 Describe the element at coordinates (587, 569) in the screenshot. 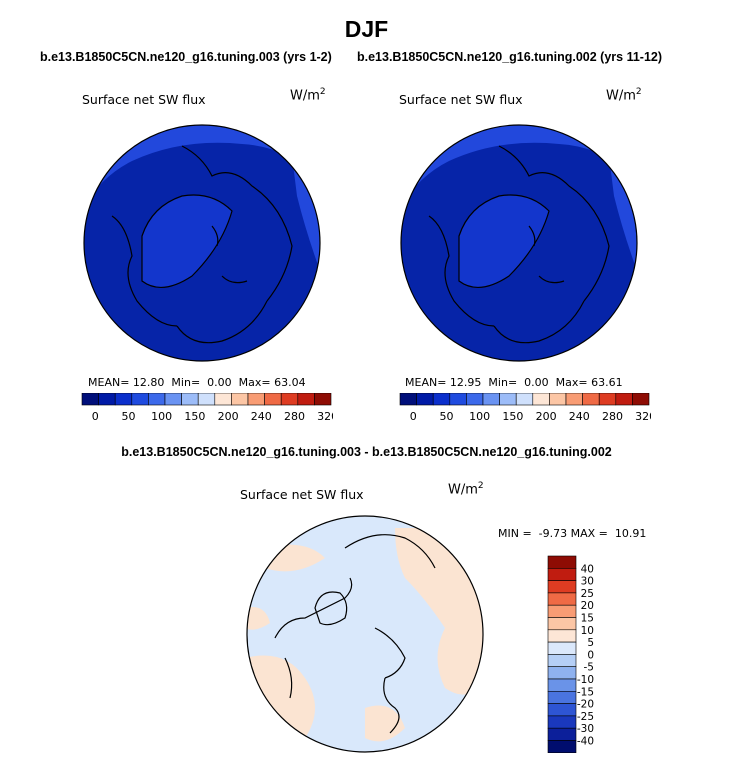

I see `diff-colorbar-tick-label: 40` at that location.